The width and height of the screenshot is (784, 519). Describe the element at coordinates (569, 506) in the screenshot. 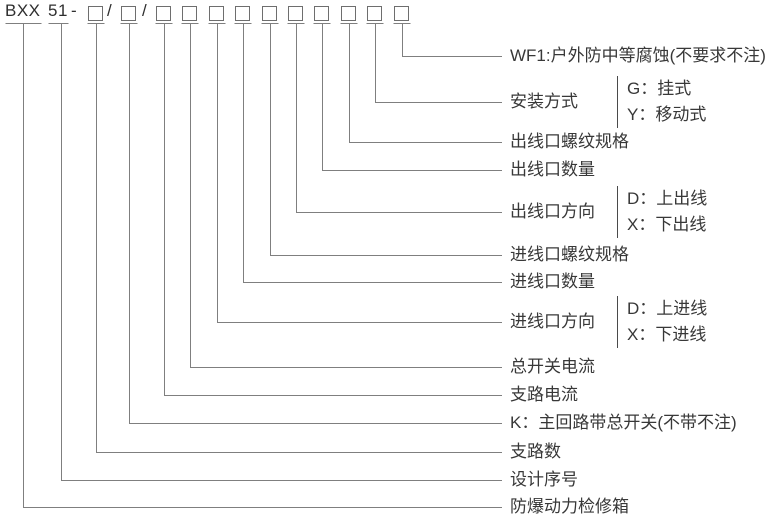

I see `callout-product-type: 防爆动力检修箱` at that location.